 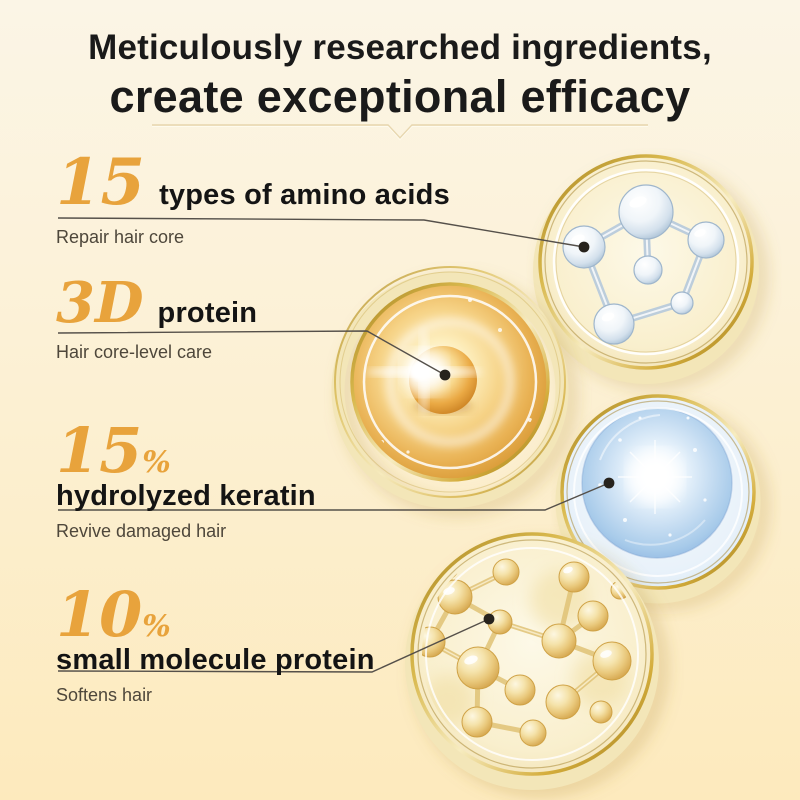 What do you see at coordinates (104, 695) in the screenshot?
I see `callout-description: Softens hair` at bounding box center [104, 695].